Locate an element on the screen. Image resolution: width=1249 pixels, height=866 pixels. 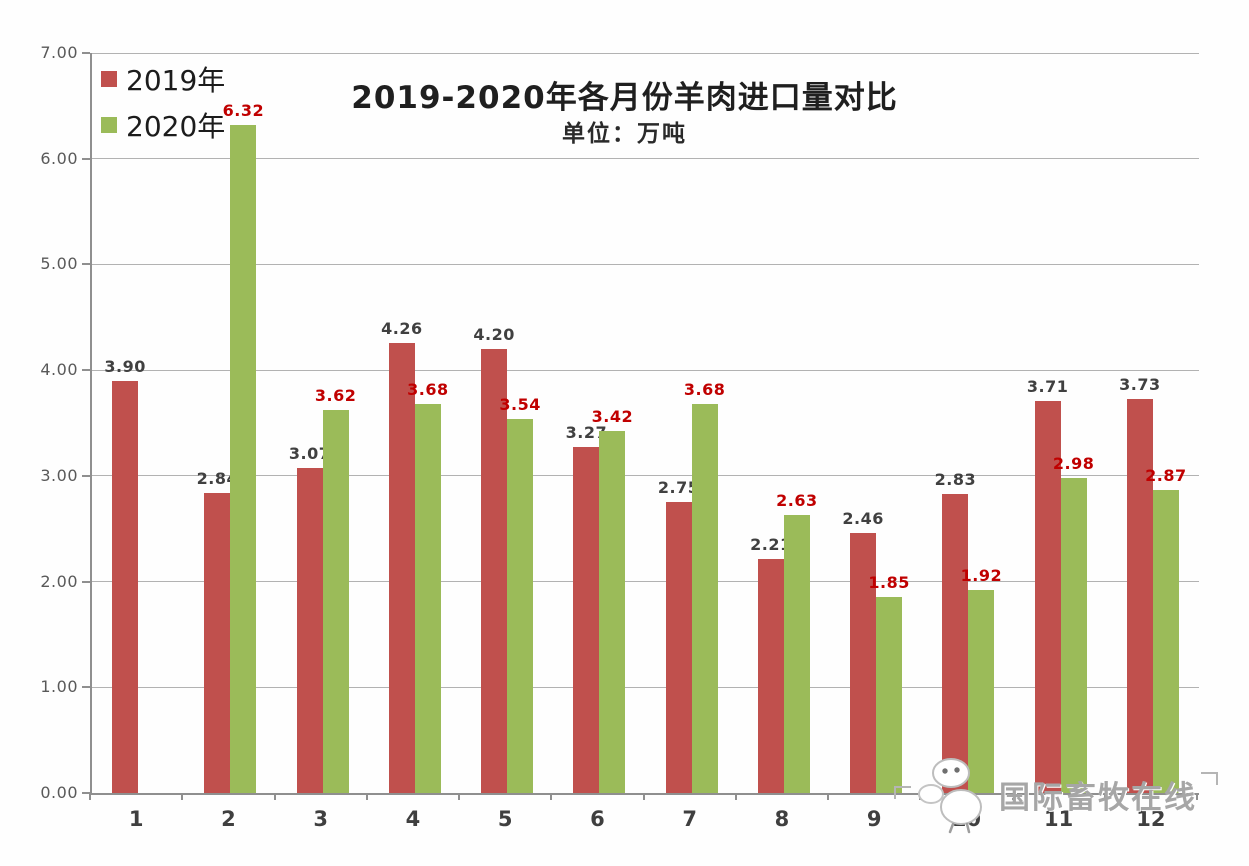
bar-2019年-month-9 is located at coordinates (863, 662).